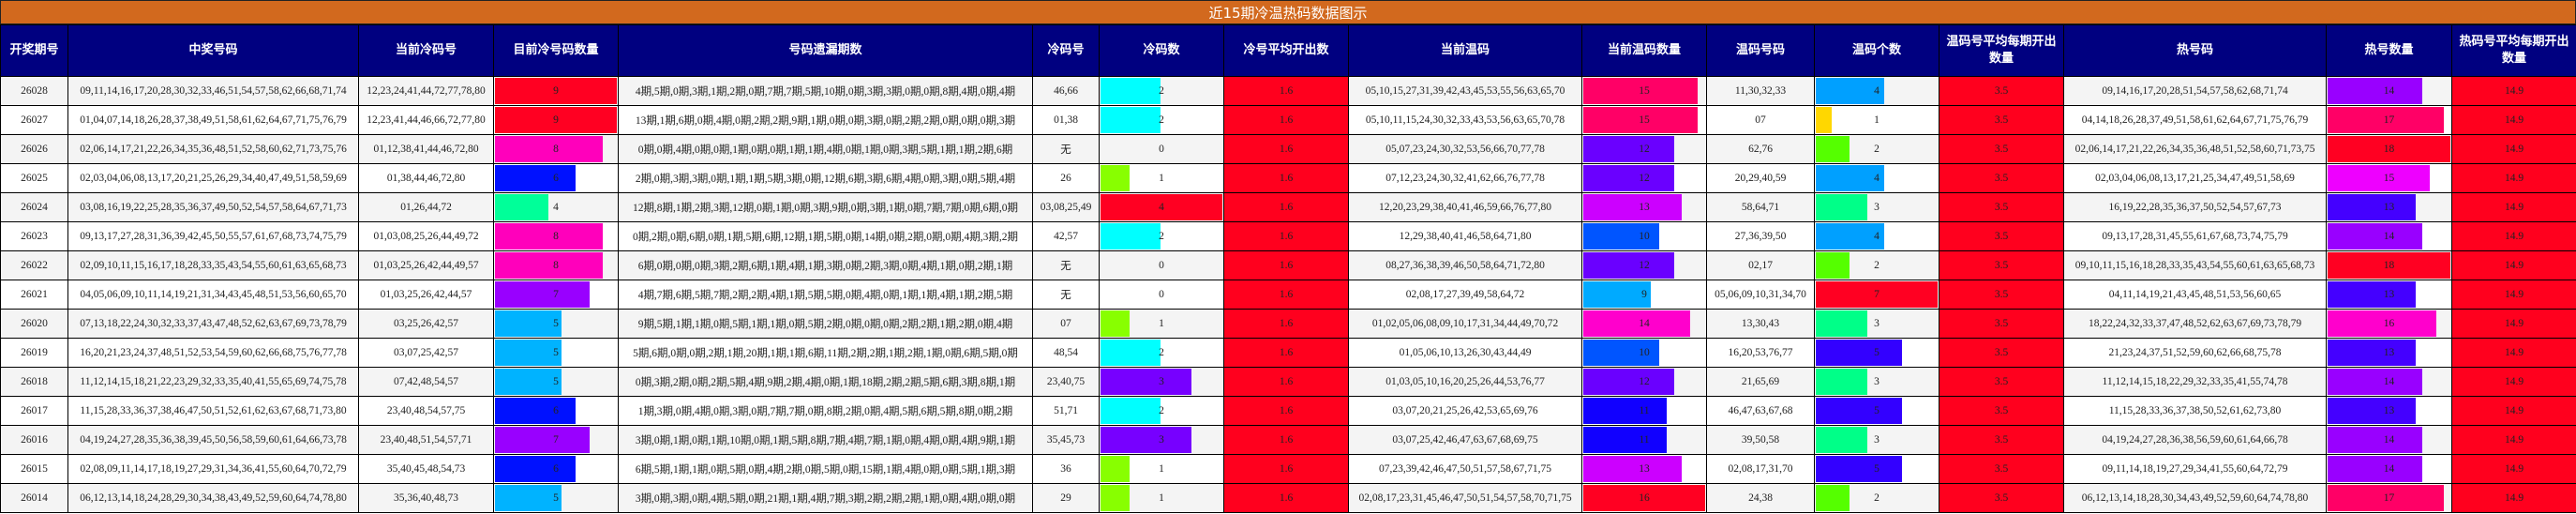 The image size is (2576, 514). I want to click on hot-codes-cell: 11,15,28,33,36,37,38,50,52,61,62,73,80, so click(2195, 411).